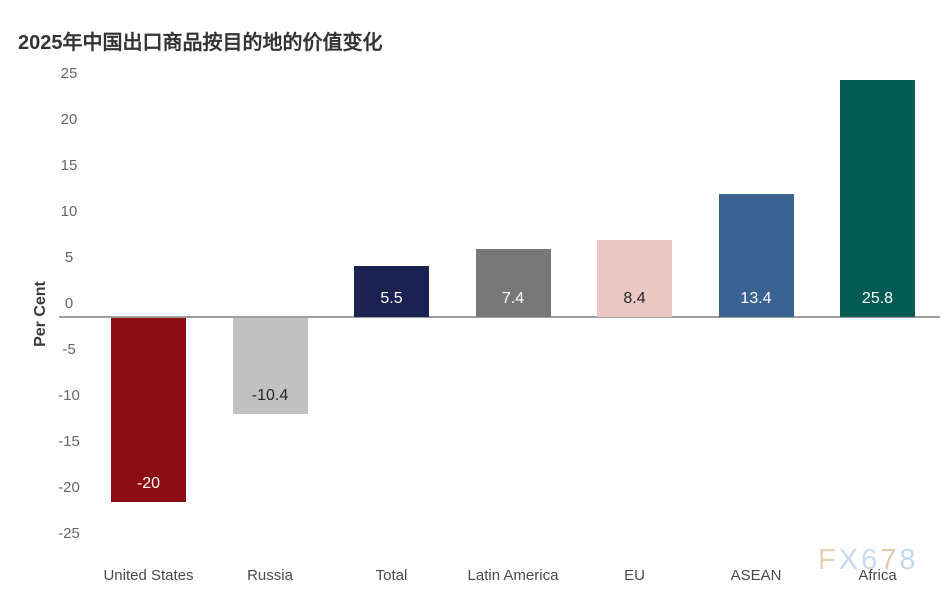 This screenshot has height=599, width=952. I want to click on bar-value-label: 25.8, so click(877, 298).